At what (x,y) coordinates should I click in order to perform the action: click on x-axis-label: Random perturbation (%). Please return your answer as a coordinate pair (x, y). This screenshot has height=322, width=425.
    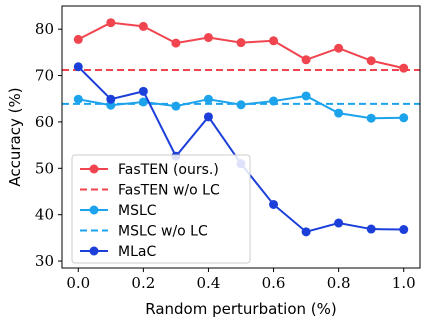
    Looking at the image, I should click on (241, 309).